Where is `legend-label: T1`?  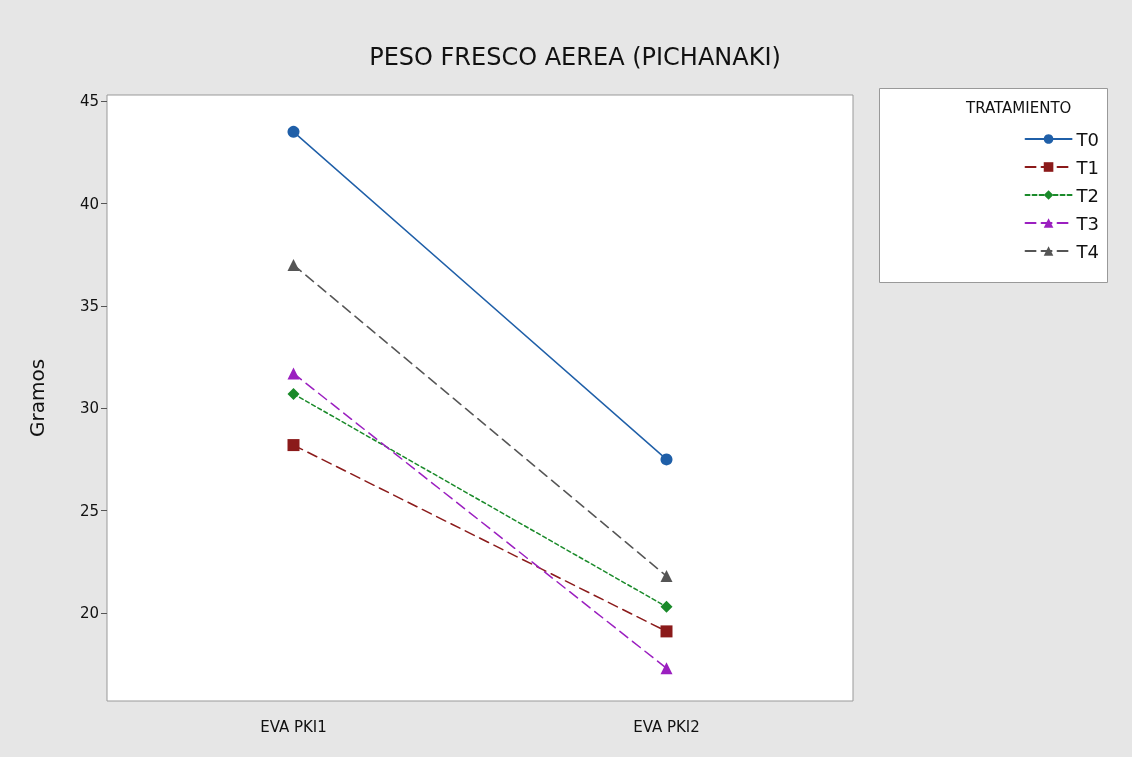
legend-label: T1 is located at coordinates (1087, 167).